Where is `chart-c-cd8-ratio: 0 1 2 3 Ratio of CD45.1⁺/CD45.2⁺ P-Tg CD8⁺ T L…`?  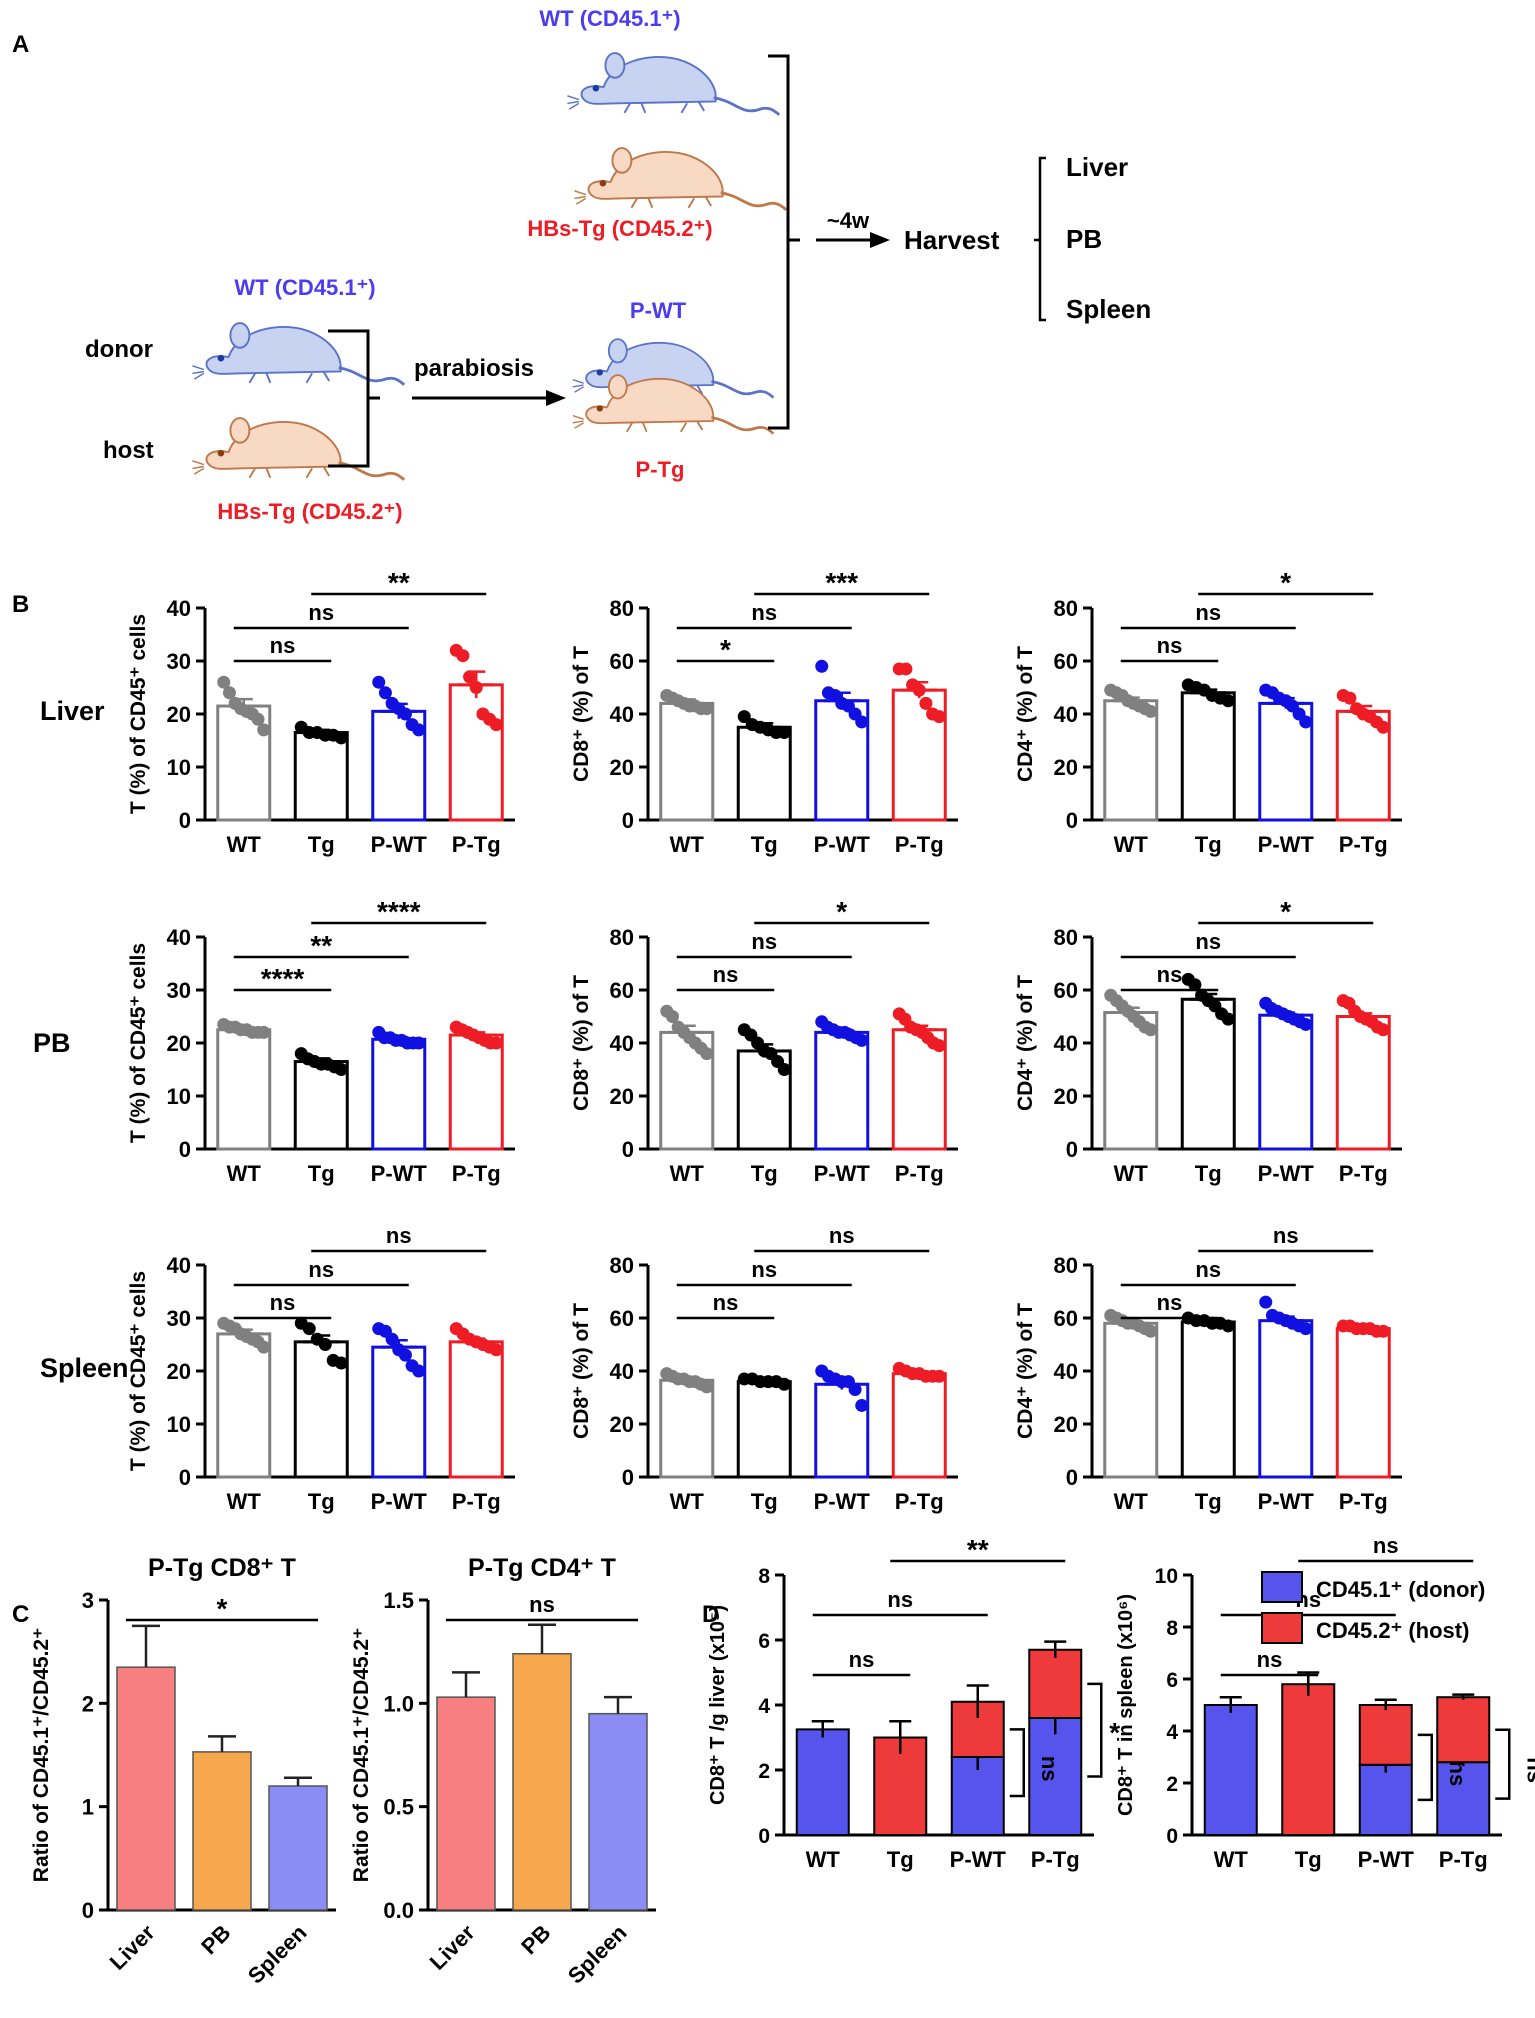
chart-c-cd8-ratio: 0 1 2 3 Ratio of CD45.1⁺/CD45.2⁺ P-Tg CD8⁺ T L… is located at coordinates (183, 1771).